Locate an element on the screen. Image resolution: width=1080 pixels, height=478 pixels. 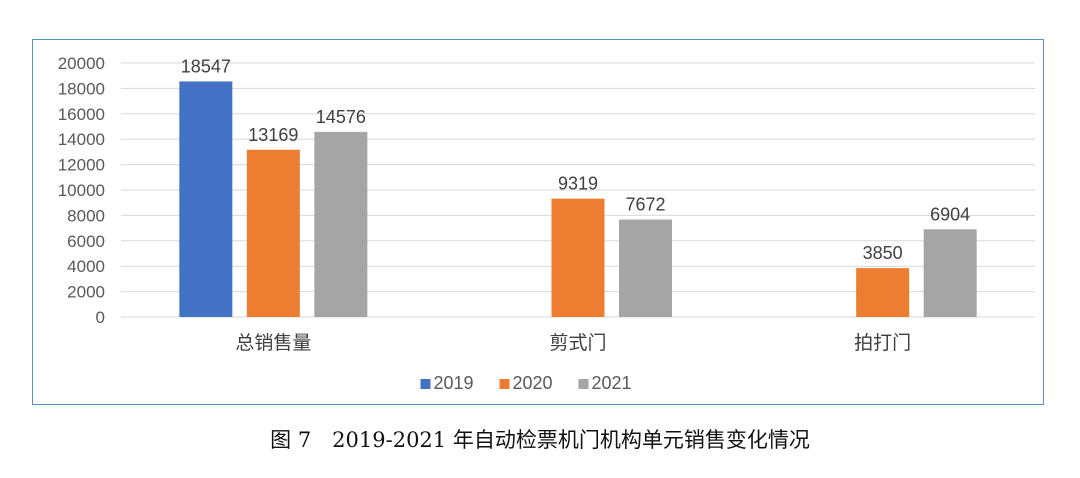
legend-label: 2021 is located at coordinates (612, 383).